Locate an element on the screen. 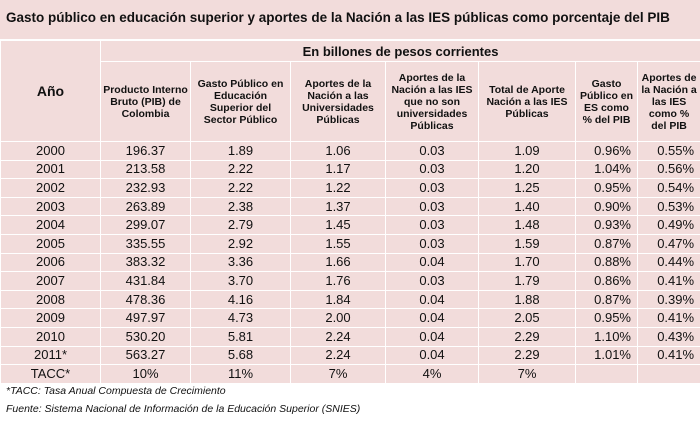 The width and height of the screenshot is (700, 423). value-cell: 232.93 is located at coordinates (145, 188).